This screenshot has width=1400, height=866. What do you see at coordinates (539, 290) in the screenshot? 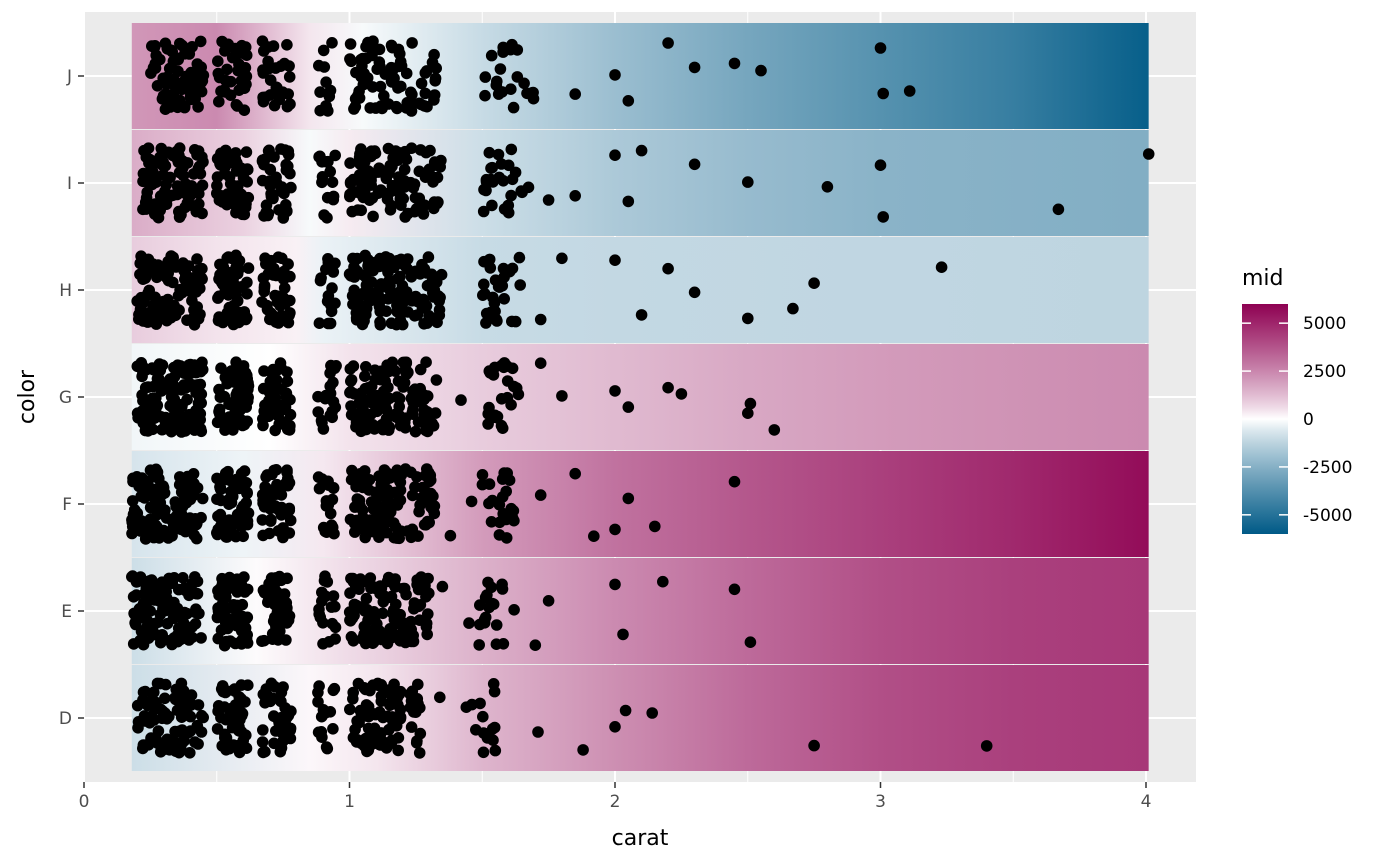
I see `points-H` at bounding box center [539, 290].